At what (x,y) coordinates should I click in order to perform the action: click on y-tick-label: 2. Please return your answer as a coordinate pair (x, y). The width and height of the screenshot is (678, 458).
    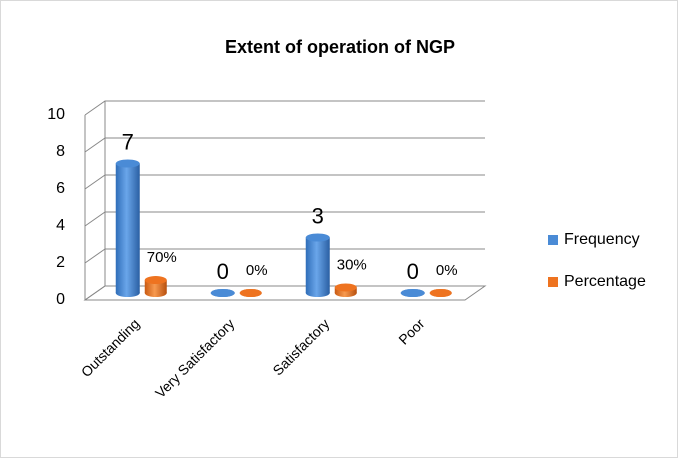
    Looking at the image, I should click on (60, 262).